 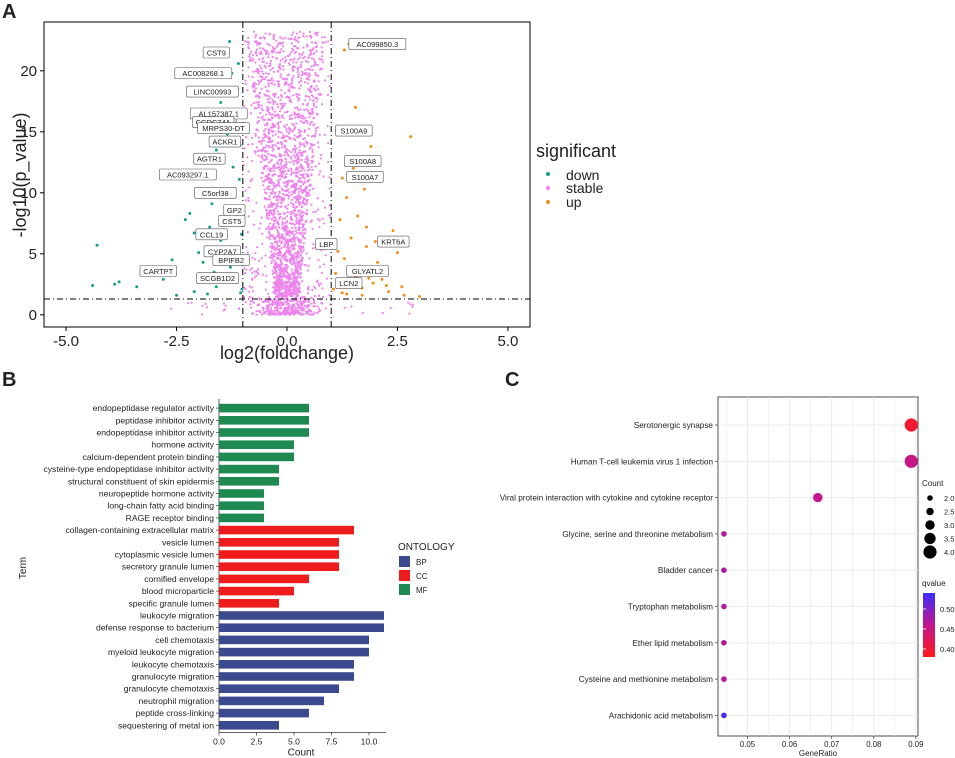 I want to click on down-point, so click(x=216, y=150).